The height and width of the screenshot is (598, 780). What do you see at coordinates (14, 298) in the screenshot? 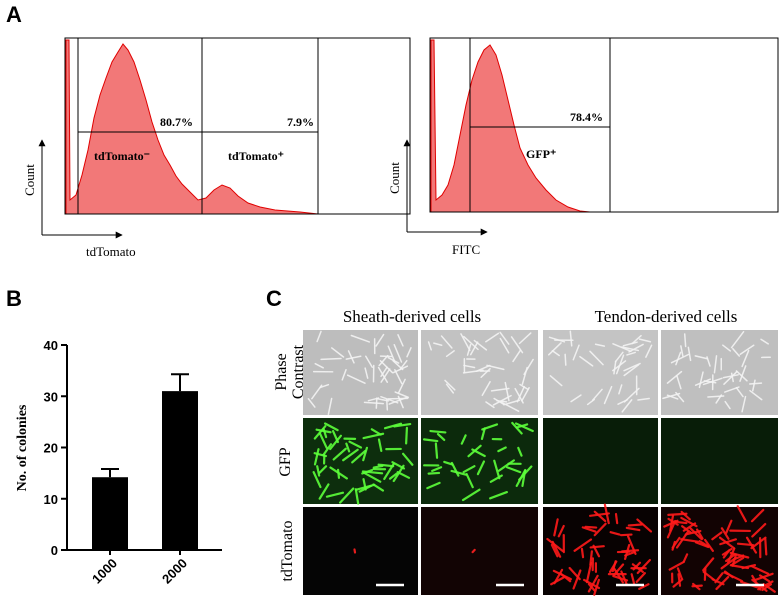
I see `panel-label: B` at bounding box center [14, 298].